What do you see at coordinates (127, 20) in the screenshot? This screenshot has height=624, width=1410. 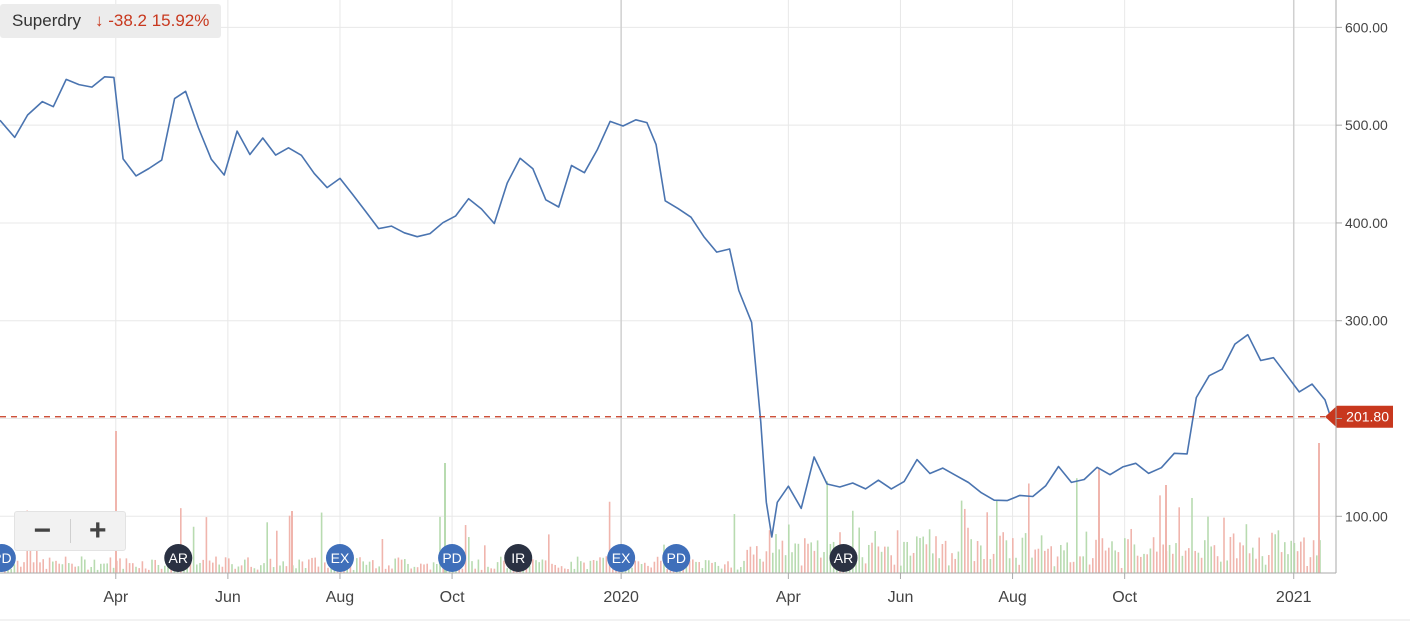 I see `legend-change-value: -38.2` at bounding box center [127, 20].